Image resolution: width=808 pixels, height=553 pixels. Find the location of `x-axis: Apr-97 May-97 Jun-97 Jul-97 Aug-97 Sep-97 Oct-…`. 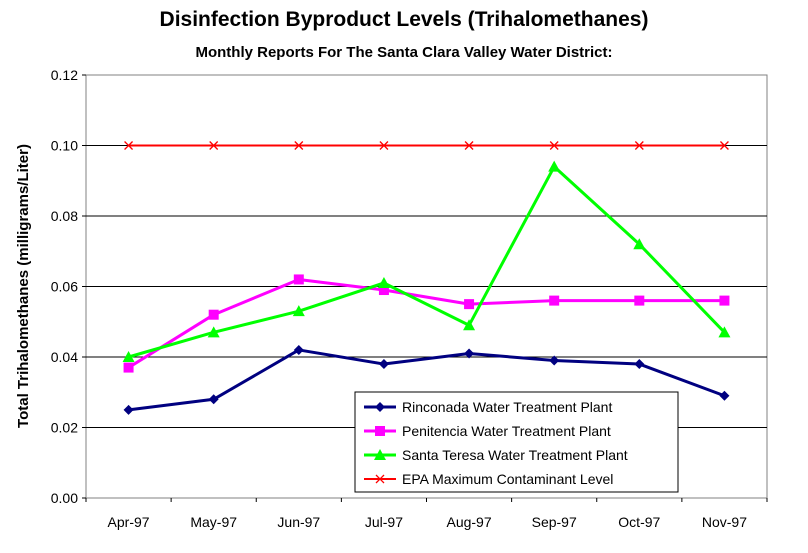

x-axis: Apr-97 May-97 Jun-97 Jul-97 Aug-97 Sep-97 Oct-… is located at coordinates (426, 514).